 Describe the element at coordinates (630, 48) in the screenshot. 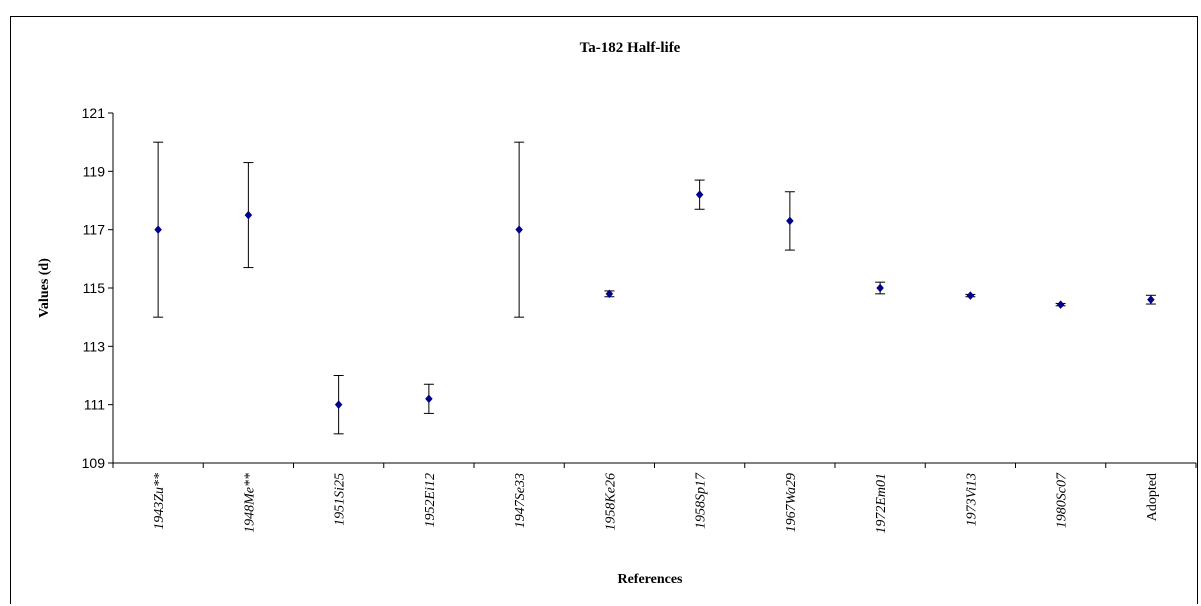

I see `chart-title: Ta-182 Half-life` at that location.